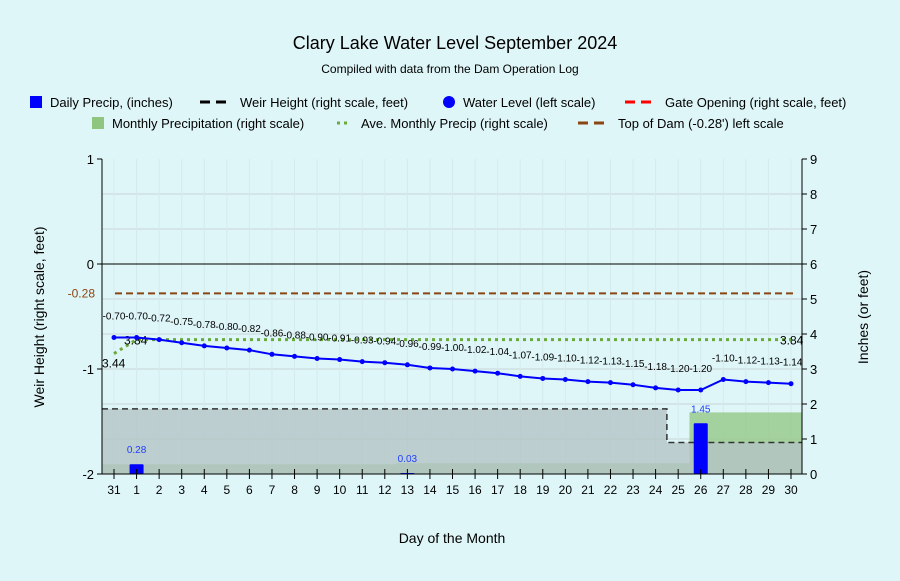 Image resolution: width=900 pixels, height=581 pixels. What do you see at coordinates (111, 102) in the screenshot?
I see `legend-label: Daily Precip, (inches)` at bounding box center [111, 102].